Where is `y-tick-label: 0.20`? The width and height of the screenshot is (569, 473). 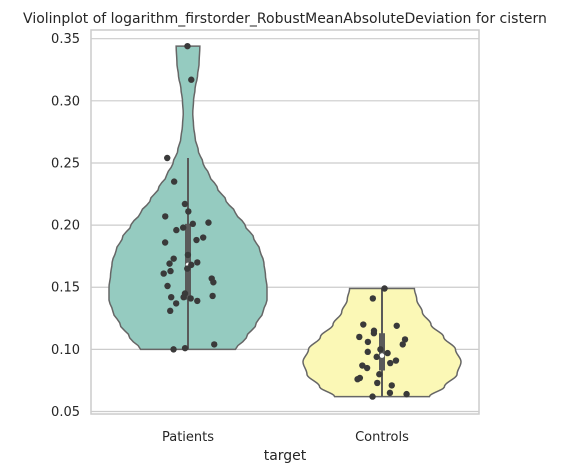
y-tick-label: 0.20 is located at coordinates (65, 226).